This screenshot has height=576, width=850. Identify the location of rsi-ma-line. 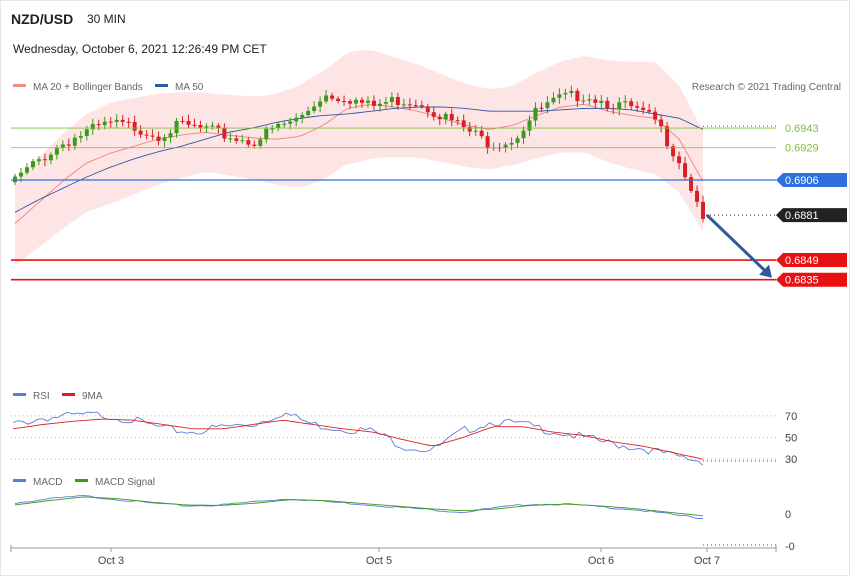
(358, 439).